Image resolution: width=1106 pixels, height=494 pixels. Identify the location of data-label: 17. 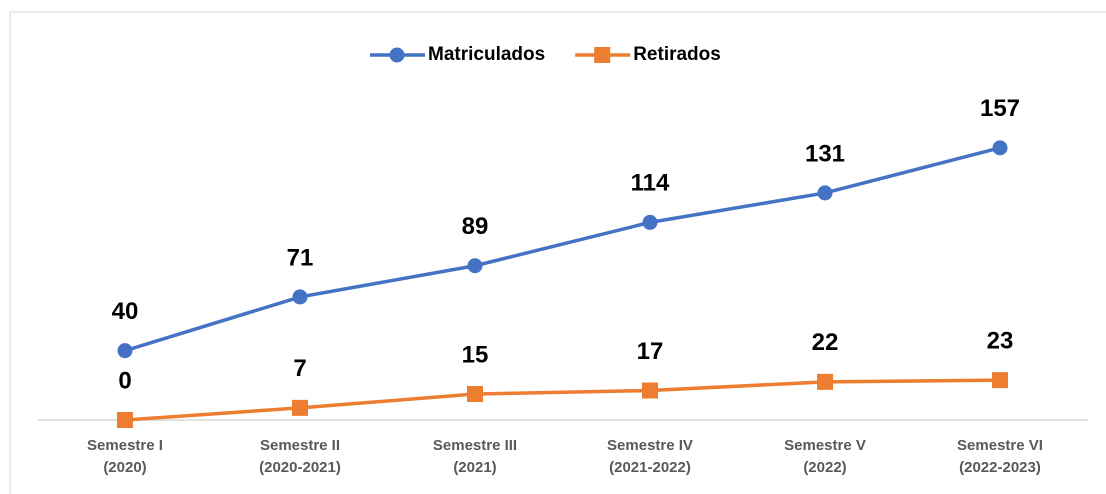
(650, 351).